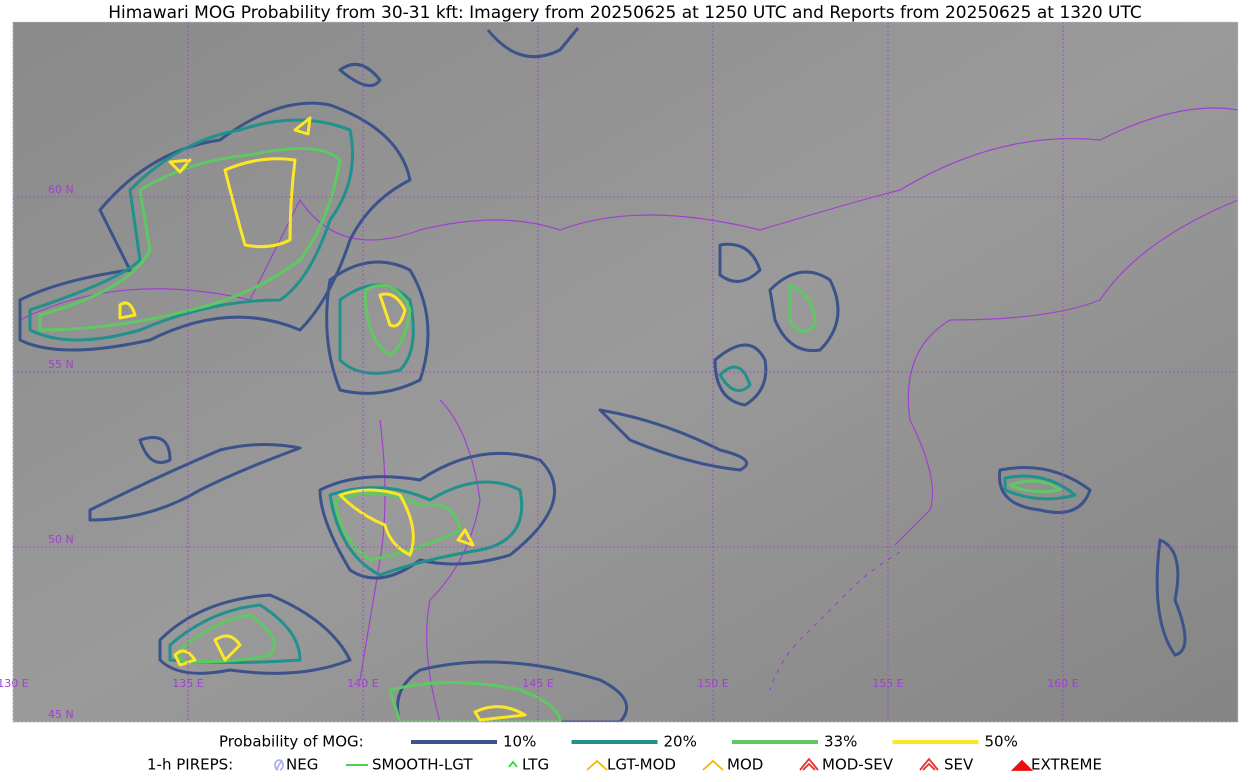 This screenshot has width=1250, height=782. I want to click on legend-label: MOD-SEV, so click(858, 765).